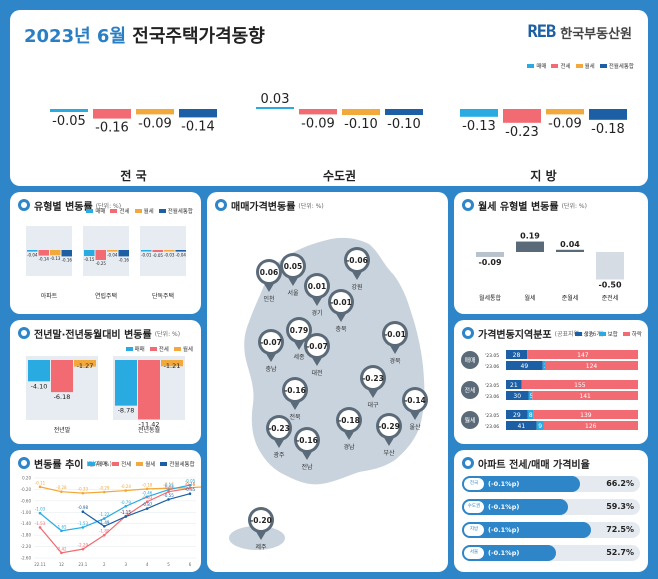 The width and height of the screenshot is (658, 579). Describe the element at coordinates (522, 132) in the screenshot. I see `main-bar-value: -0.23` at that location.